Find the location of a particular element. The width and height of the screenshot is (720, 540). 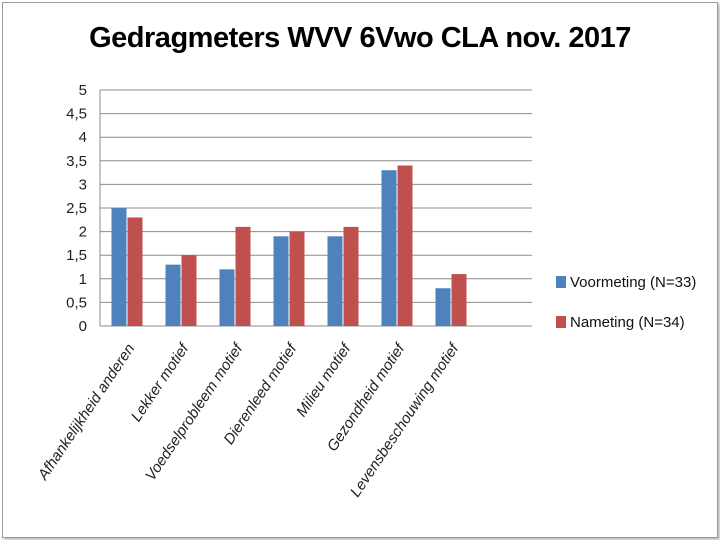

legend-label-nameting: Nameting (N=34) is located at coordinates (627, 322).